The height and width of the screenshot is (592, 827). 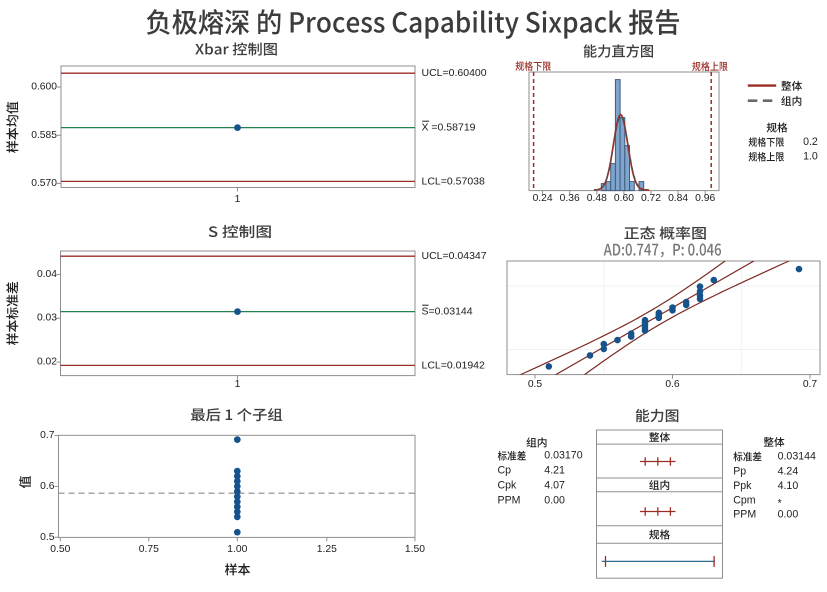 I want to click on svg-text: 1.00, so click(x=237, y=549).